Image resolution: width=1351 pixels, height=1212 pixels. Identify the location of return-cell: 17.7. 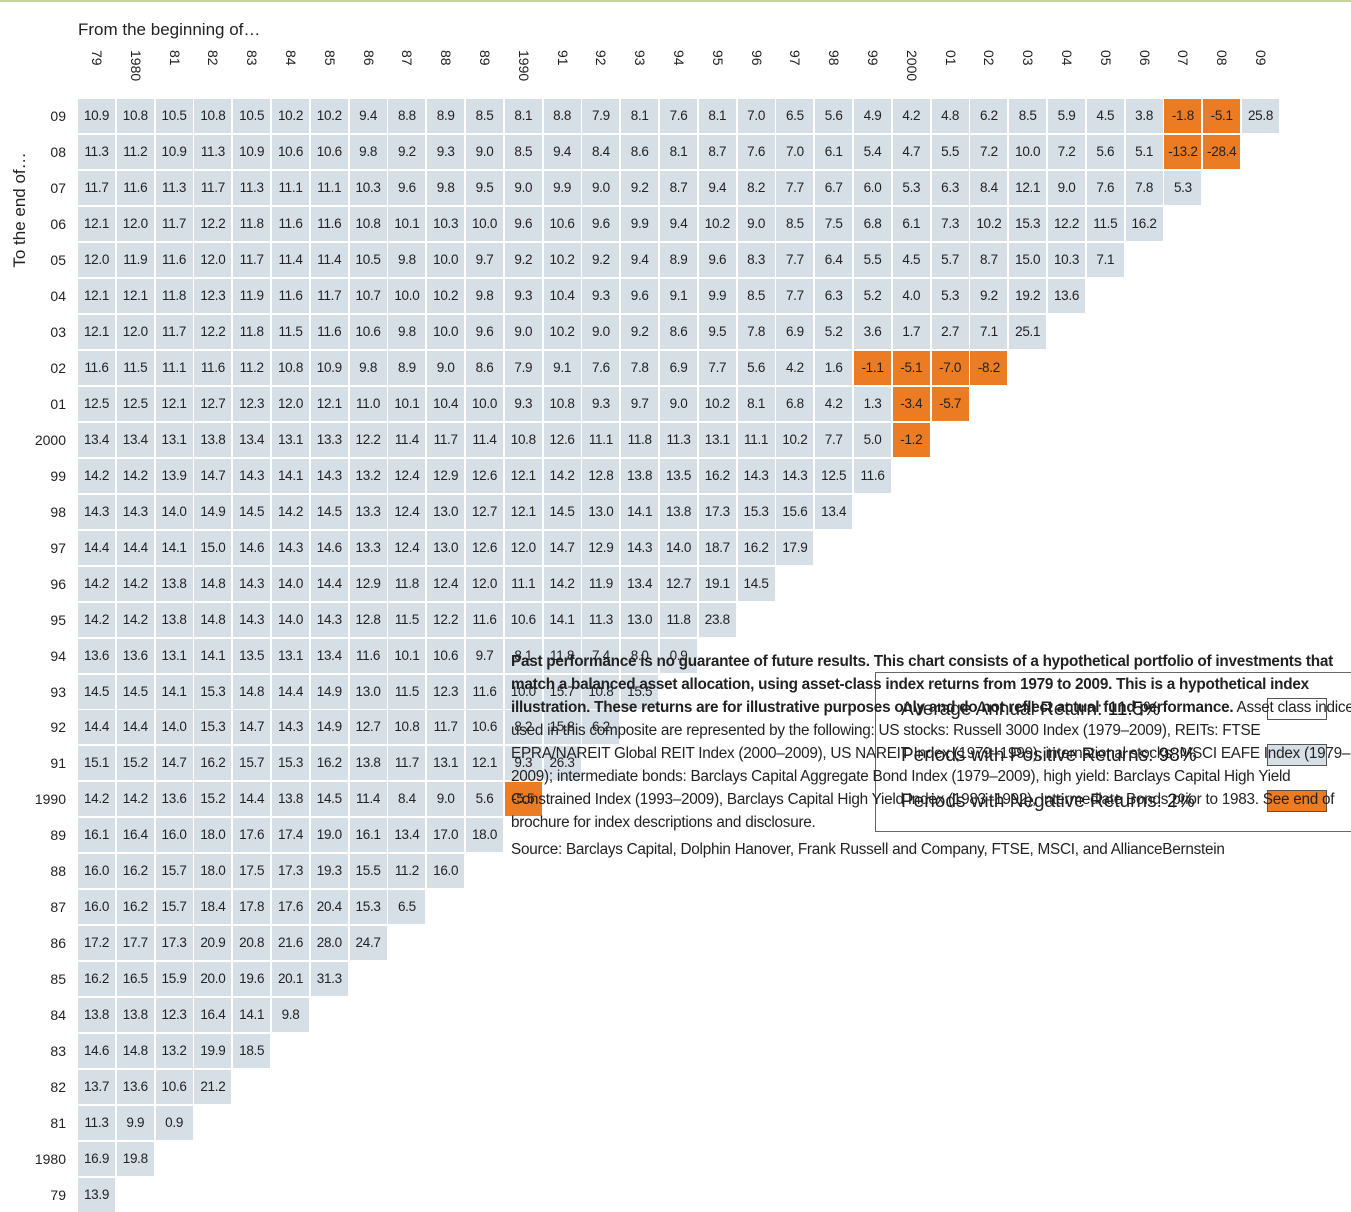
(135, 943).